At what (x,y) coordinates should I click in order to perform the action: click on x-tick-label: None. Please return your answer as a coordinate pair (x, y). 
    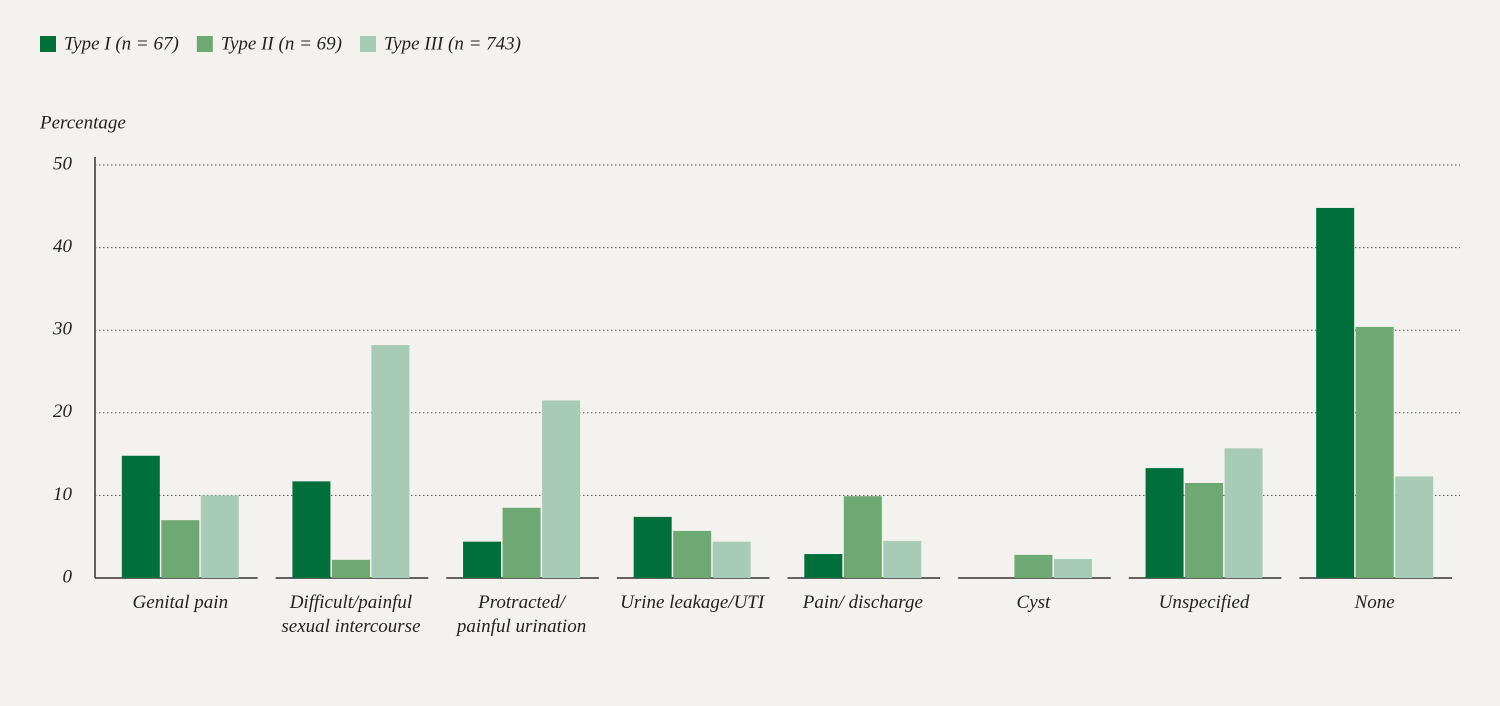
    Looking at the image, I should click on (1374, 602).